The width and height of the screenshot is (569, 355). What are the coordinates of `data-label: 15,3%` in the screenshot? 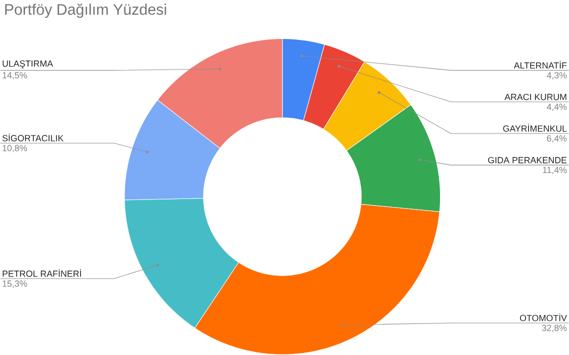 It's located at (15, 284).